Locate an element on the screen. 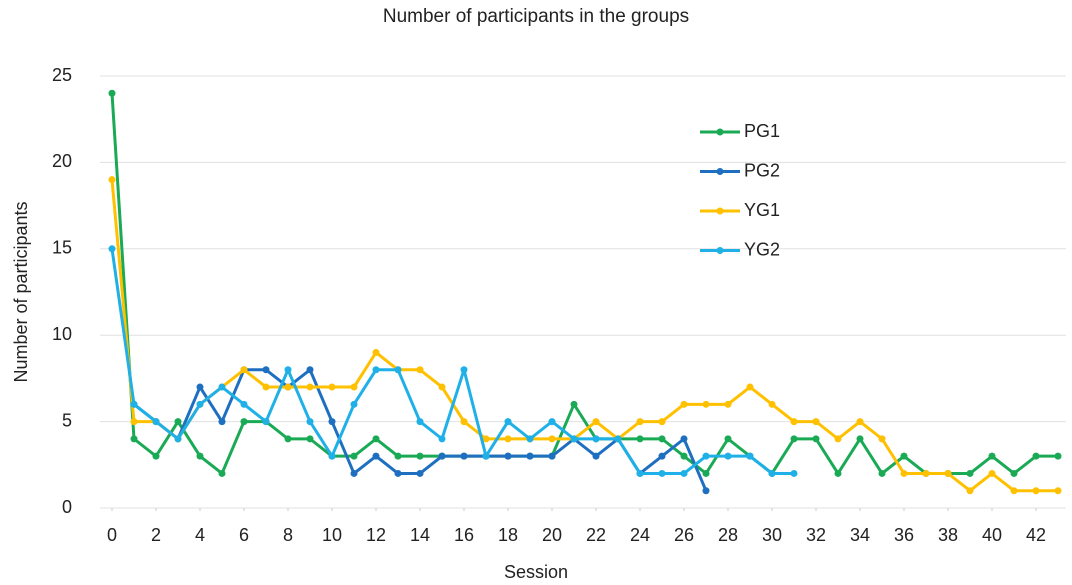 The width and height of the screenshot is (1072, 585). x-tick-label: 30 is located at coordinates (772, 535).